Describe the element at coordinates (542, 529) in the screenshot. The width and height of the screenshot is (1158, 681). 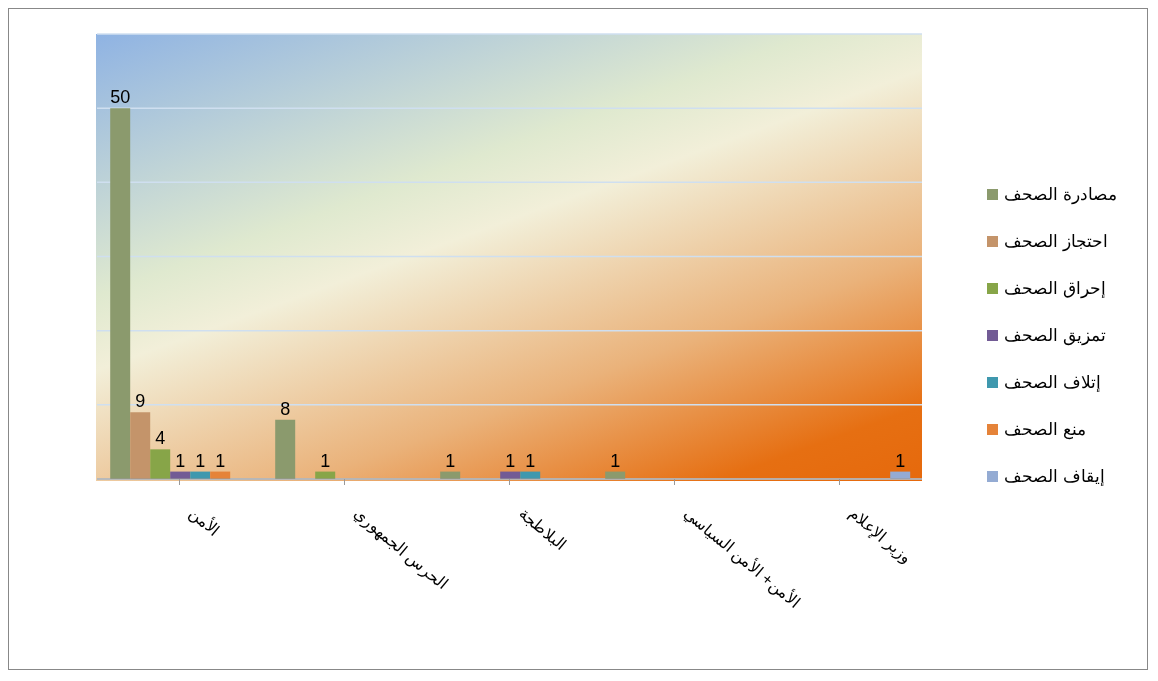
I see `x-tick-label: البلاطجة` at that location.